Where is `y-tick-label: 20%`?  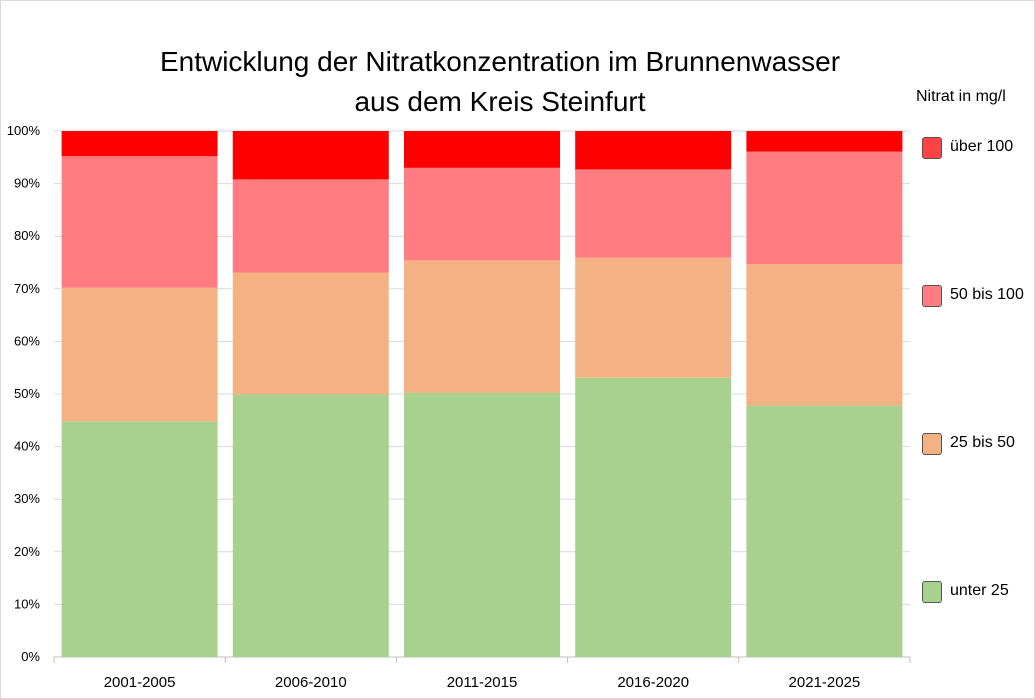
y-tick-label: 20% is located at coordinates (27, 551).